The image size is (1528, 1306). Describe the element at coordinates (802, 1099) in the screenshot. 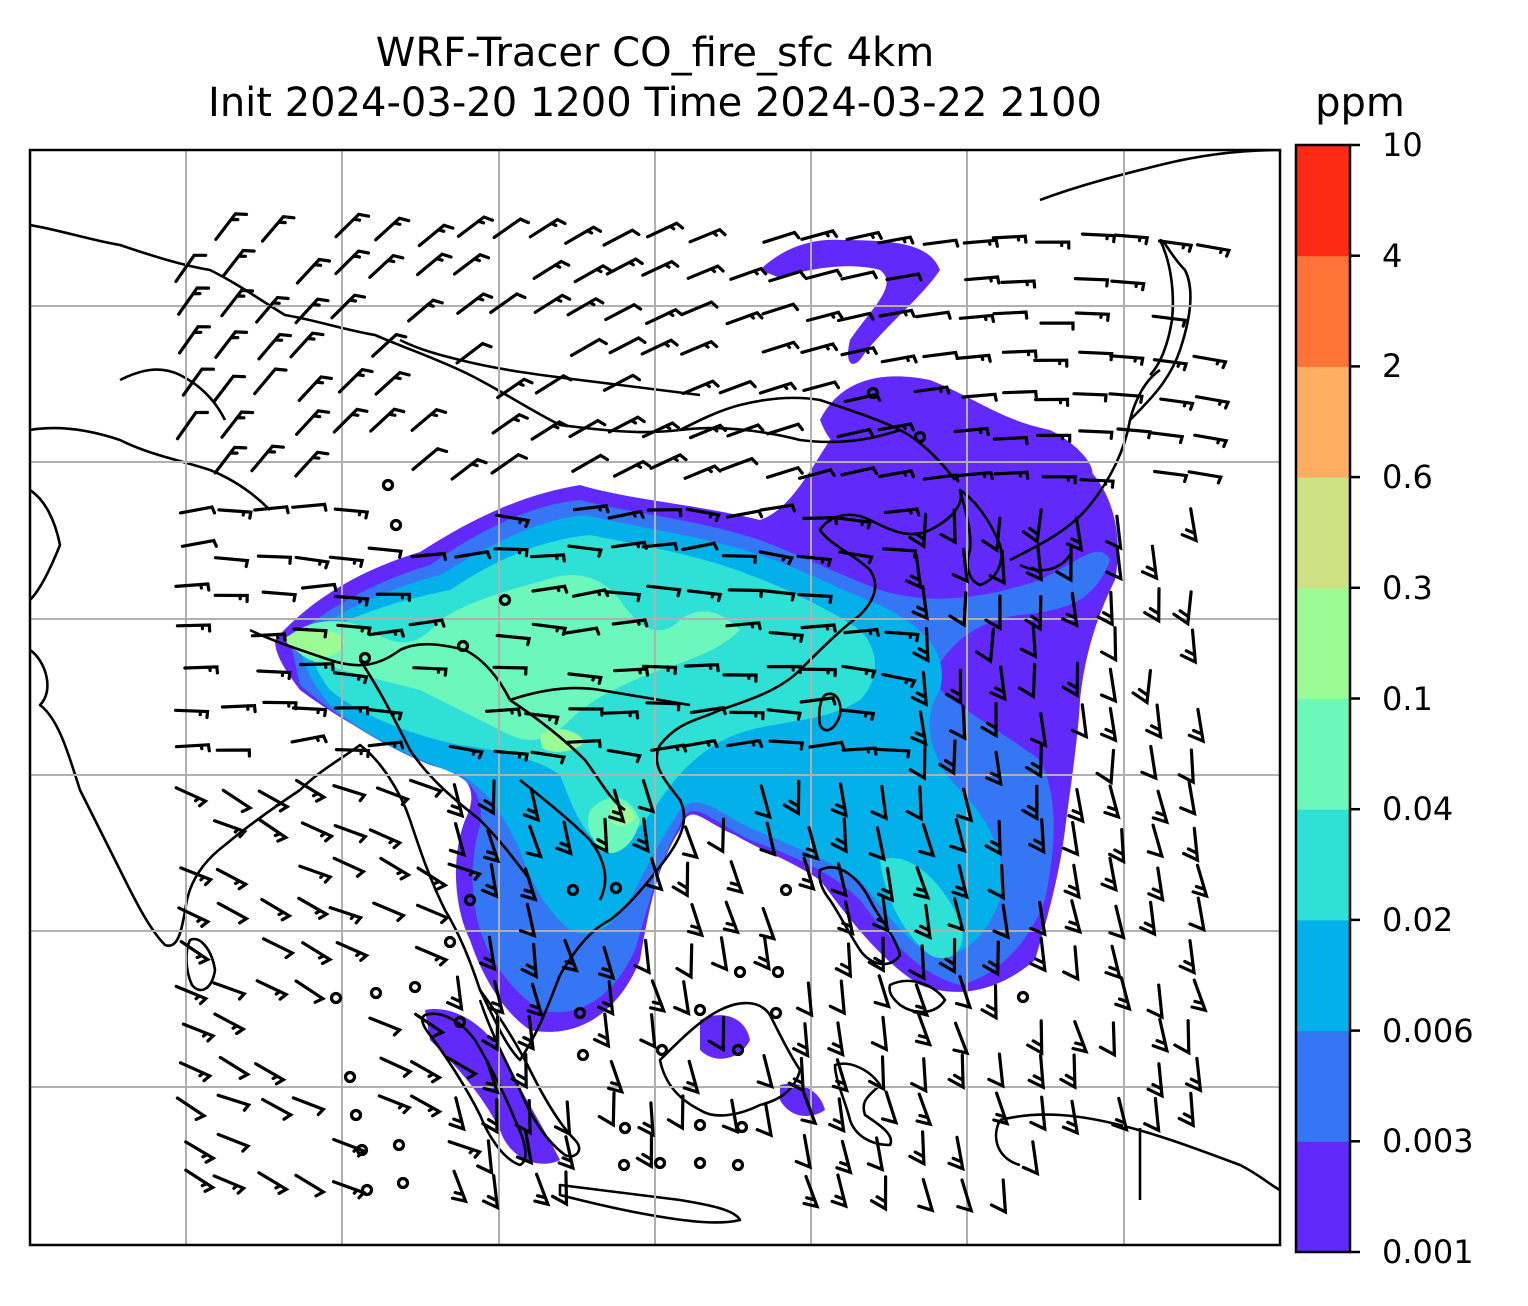

I see `plume-level-0001-java` at that location.